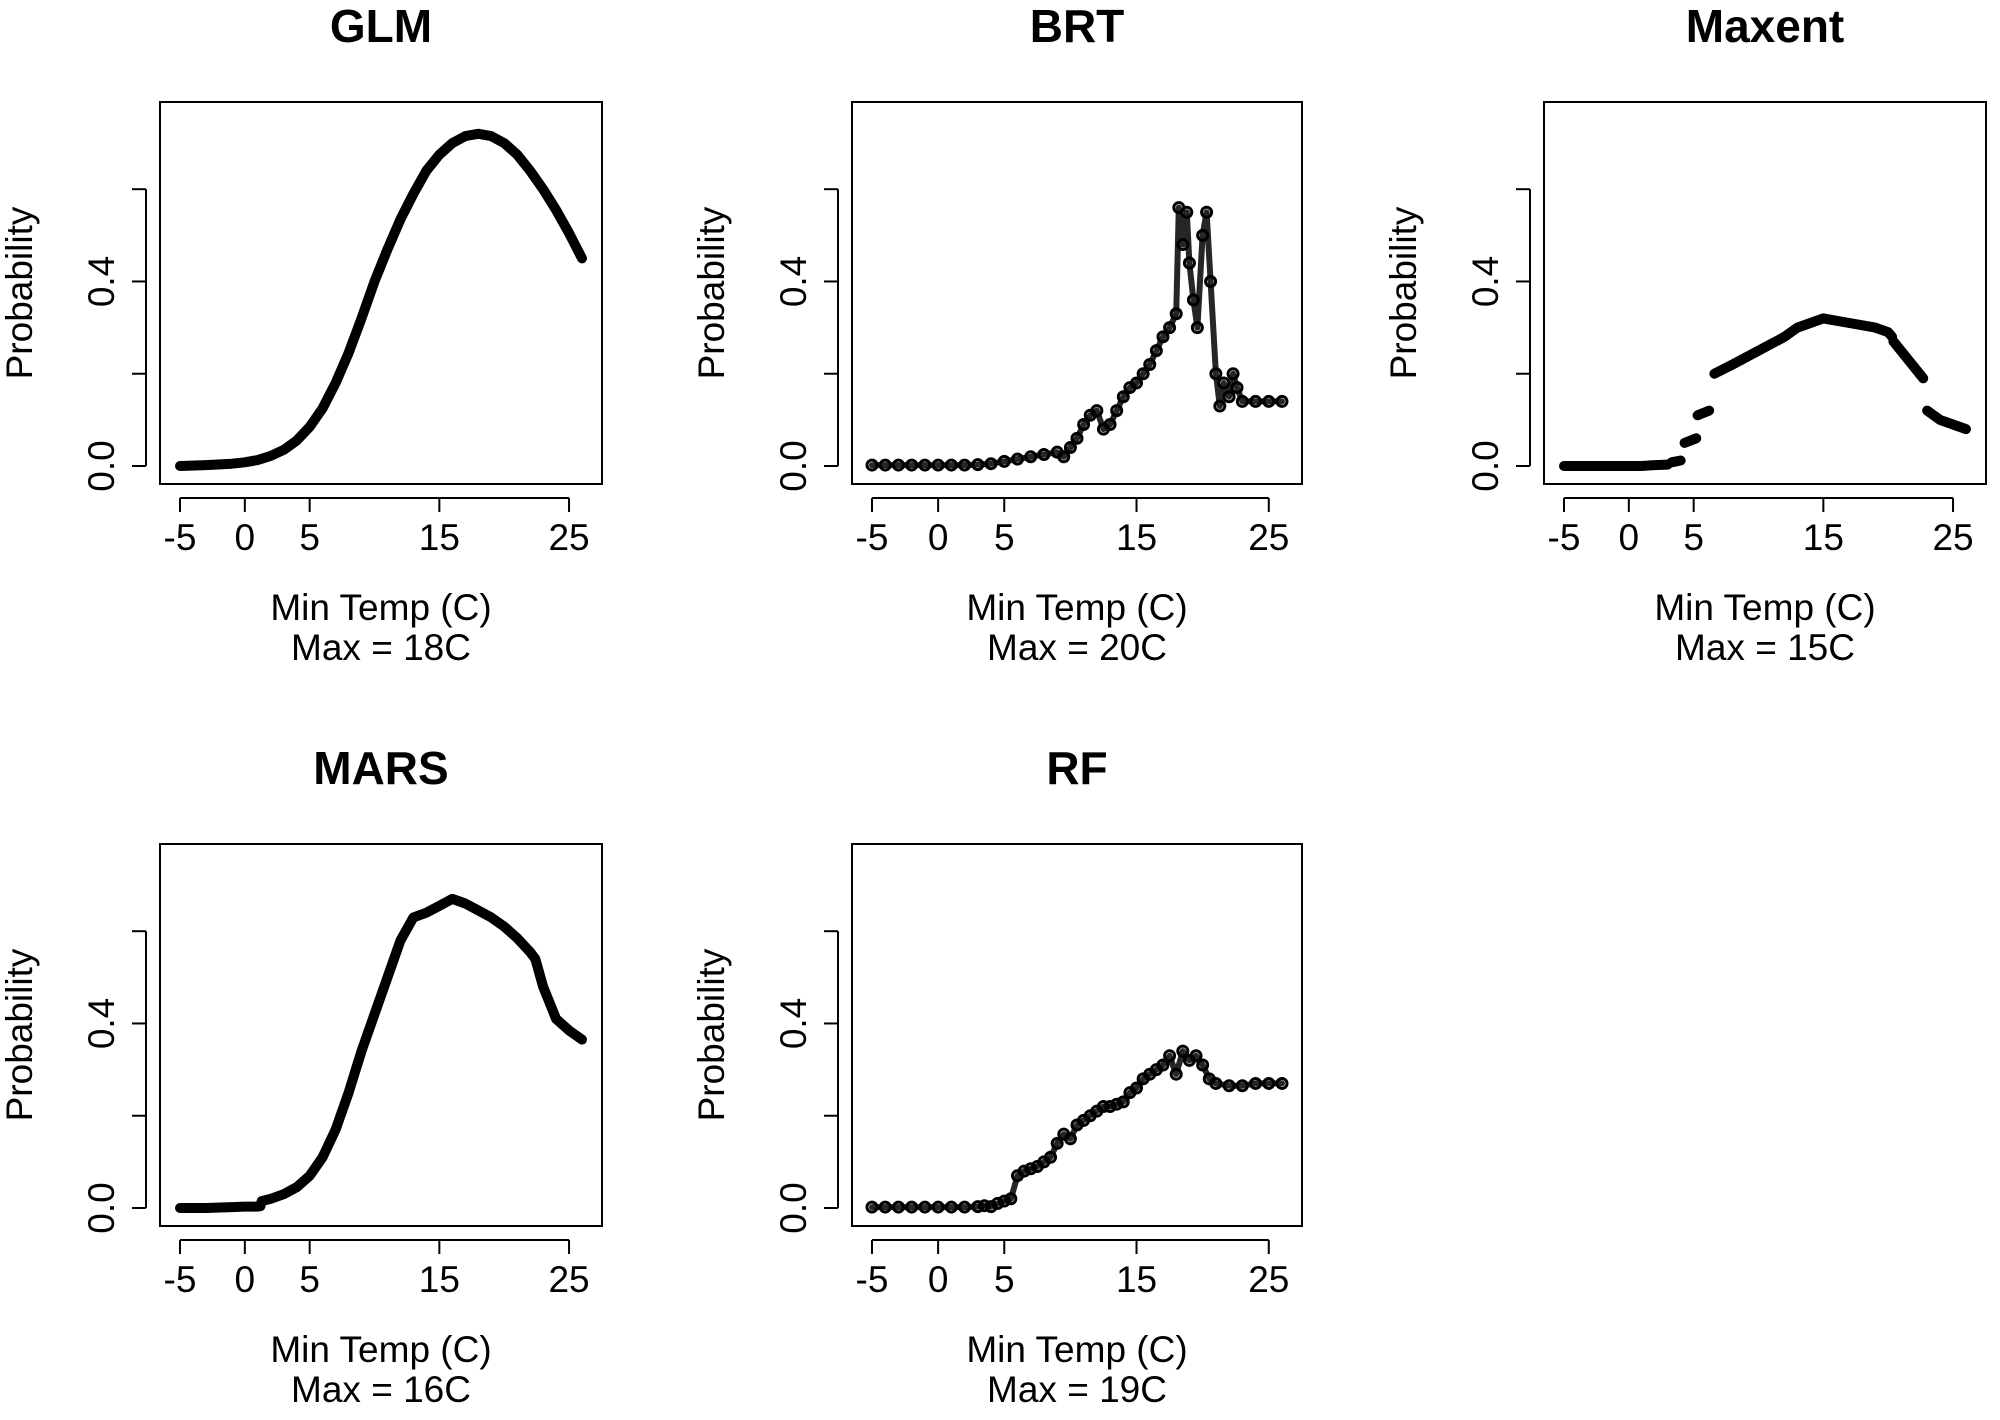  Describe the element at coordinates (1077, 26) in the screenshot. I see `panel-title: BRT` at that location.